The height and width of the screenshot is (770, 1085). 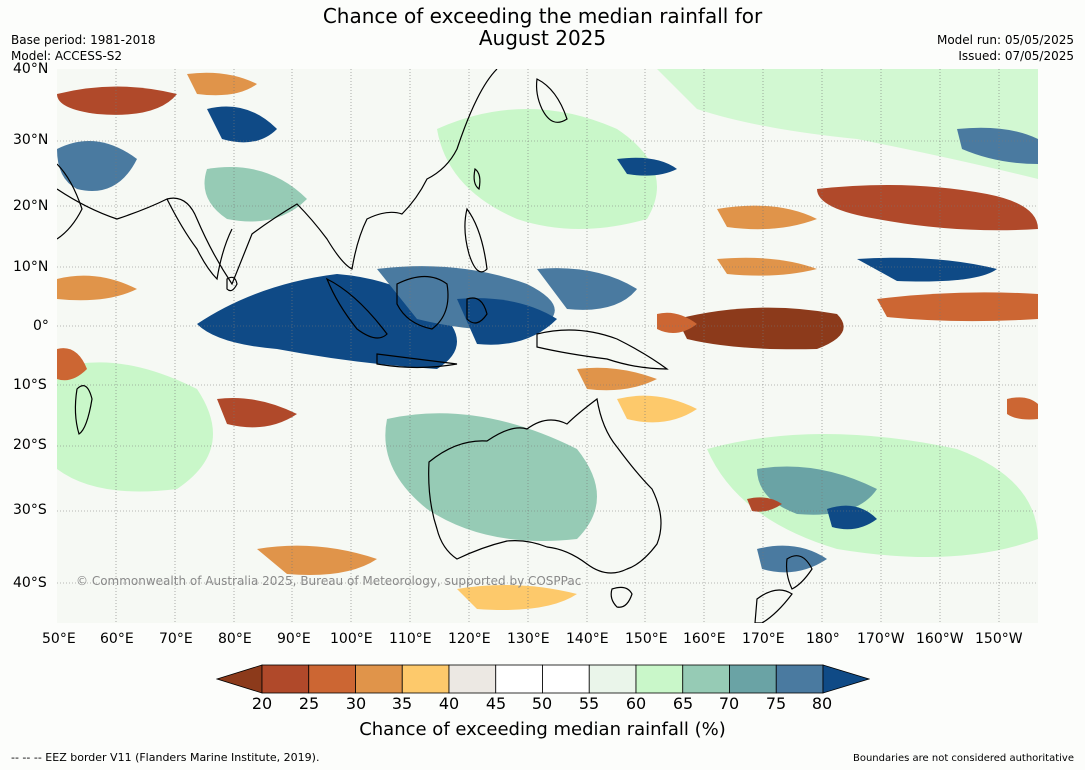 I want to click on india-coast, so click(x=199, y=239).